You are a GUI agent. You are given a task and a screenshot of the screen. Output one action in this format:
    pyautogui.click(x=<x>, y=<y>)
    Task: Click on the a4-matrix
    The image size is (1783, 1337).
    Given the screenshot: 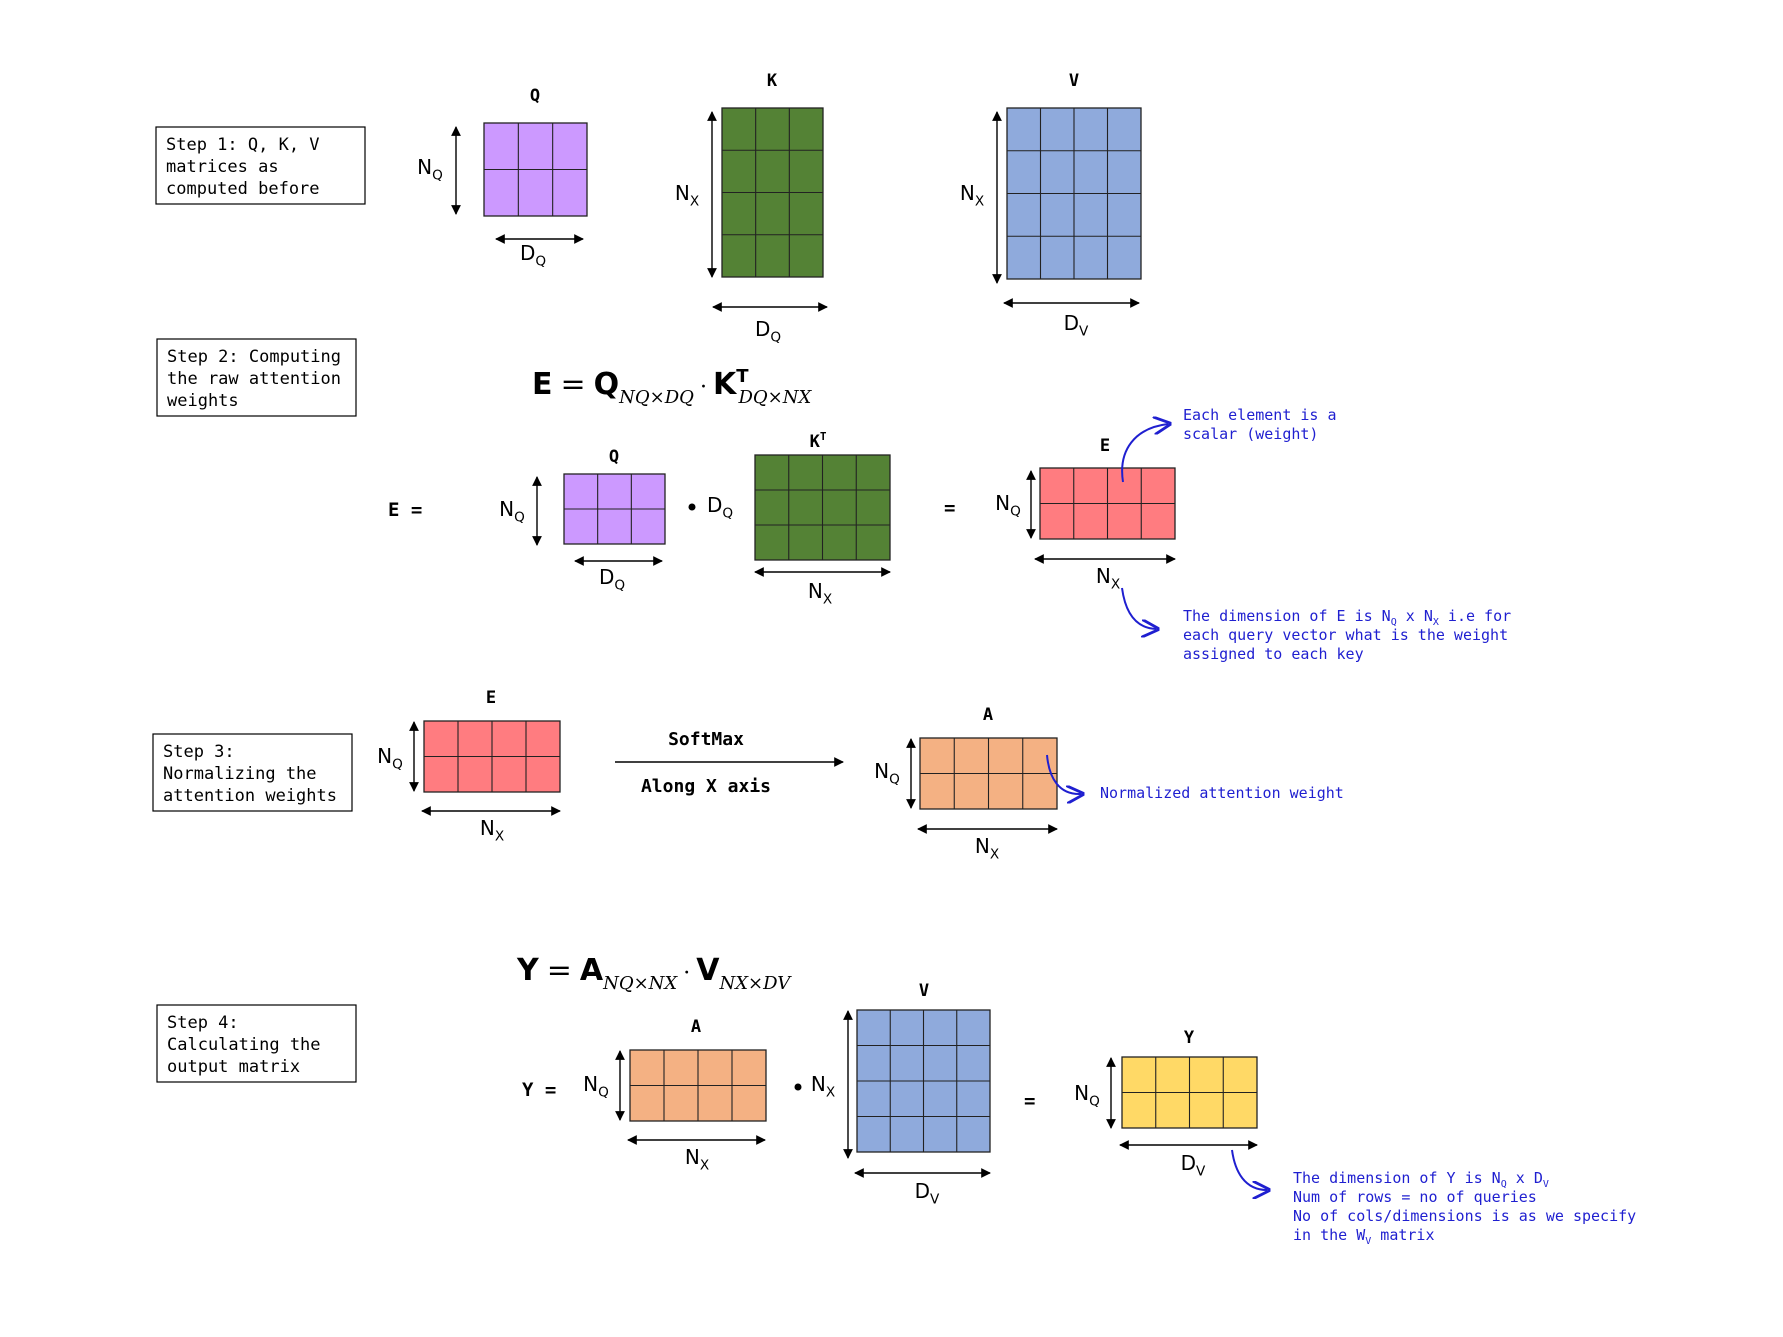 What is the action you would take?
    pyautogui.click(x=698, y=1085)
    